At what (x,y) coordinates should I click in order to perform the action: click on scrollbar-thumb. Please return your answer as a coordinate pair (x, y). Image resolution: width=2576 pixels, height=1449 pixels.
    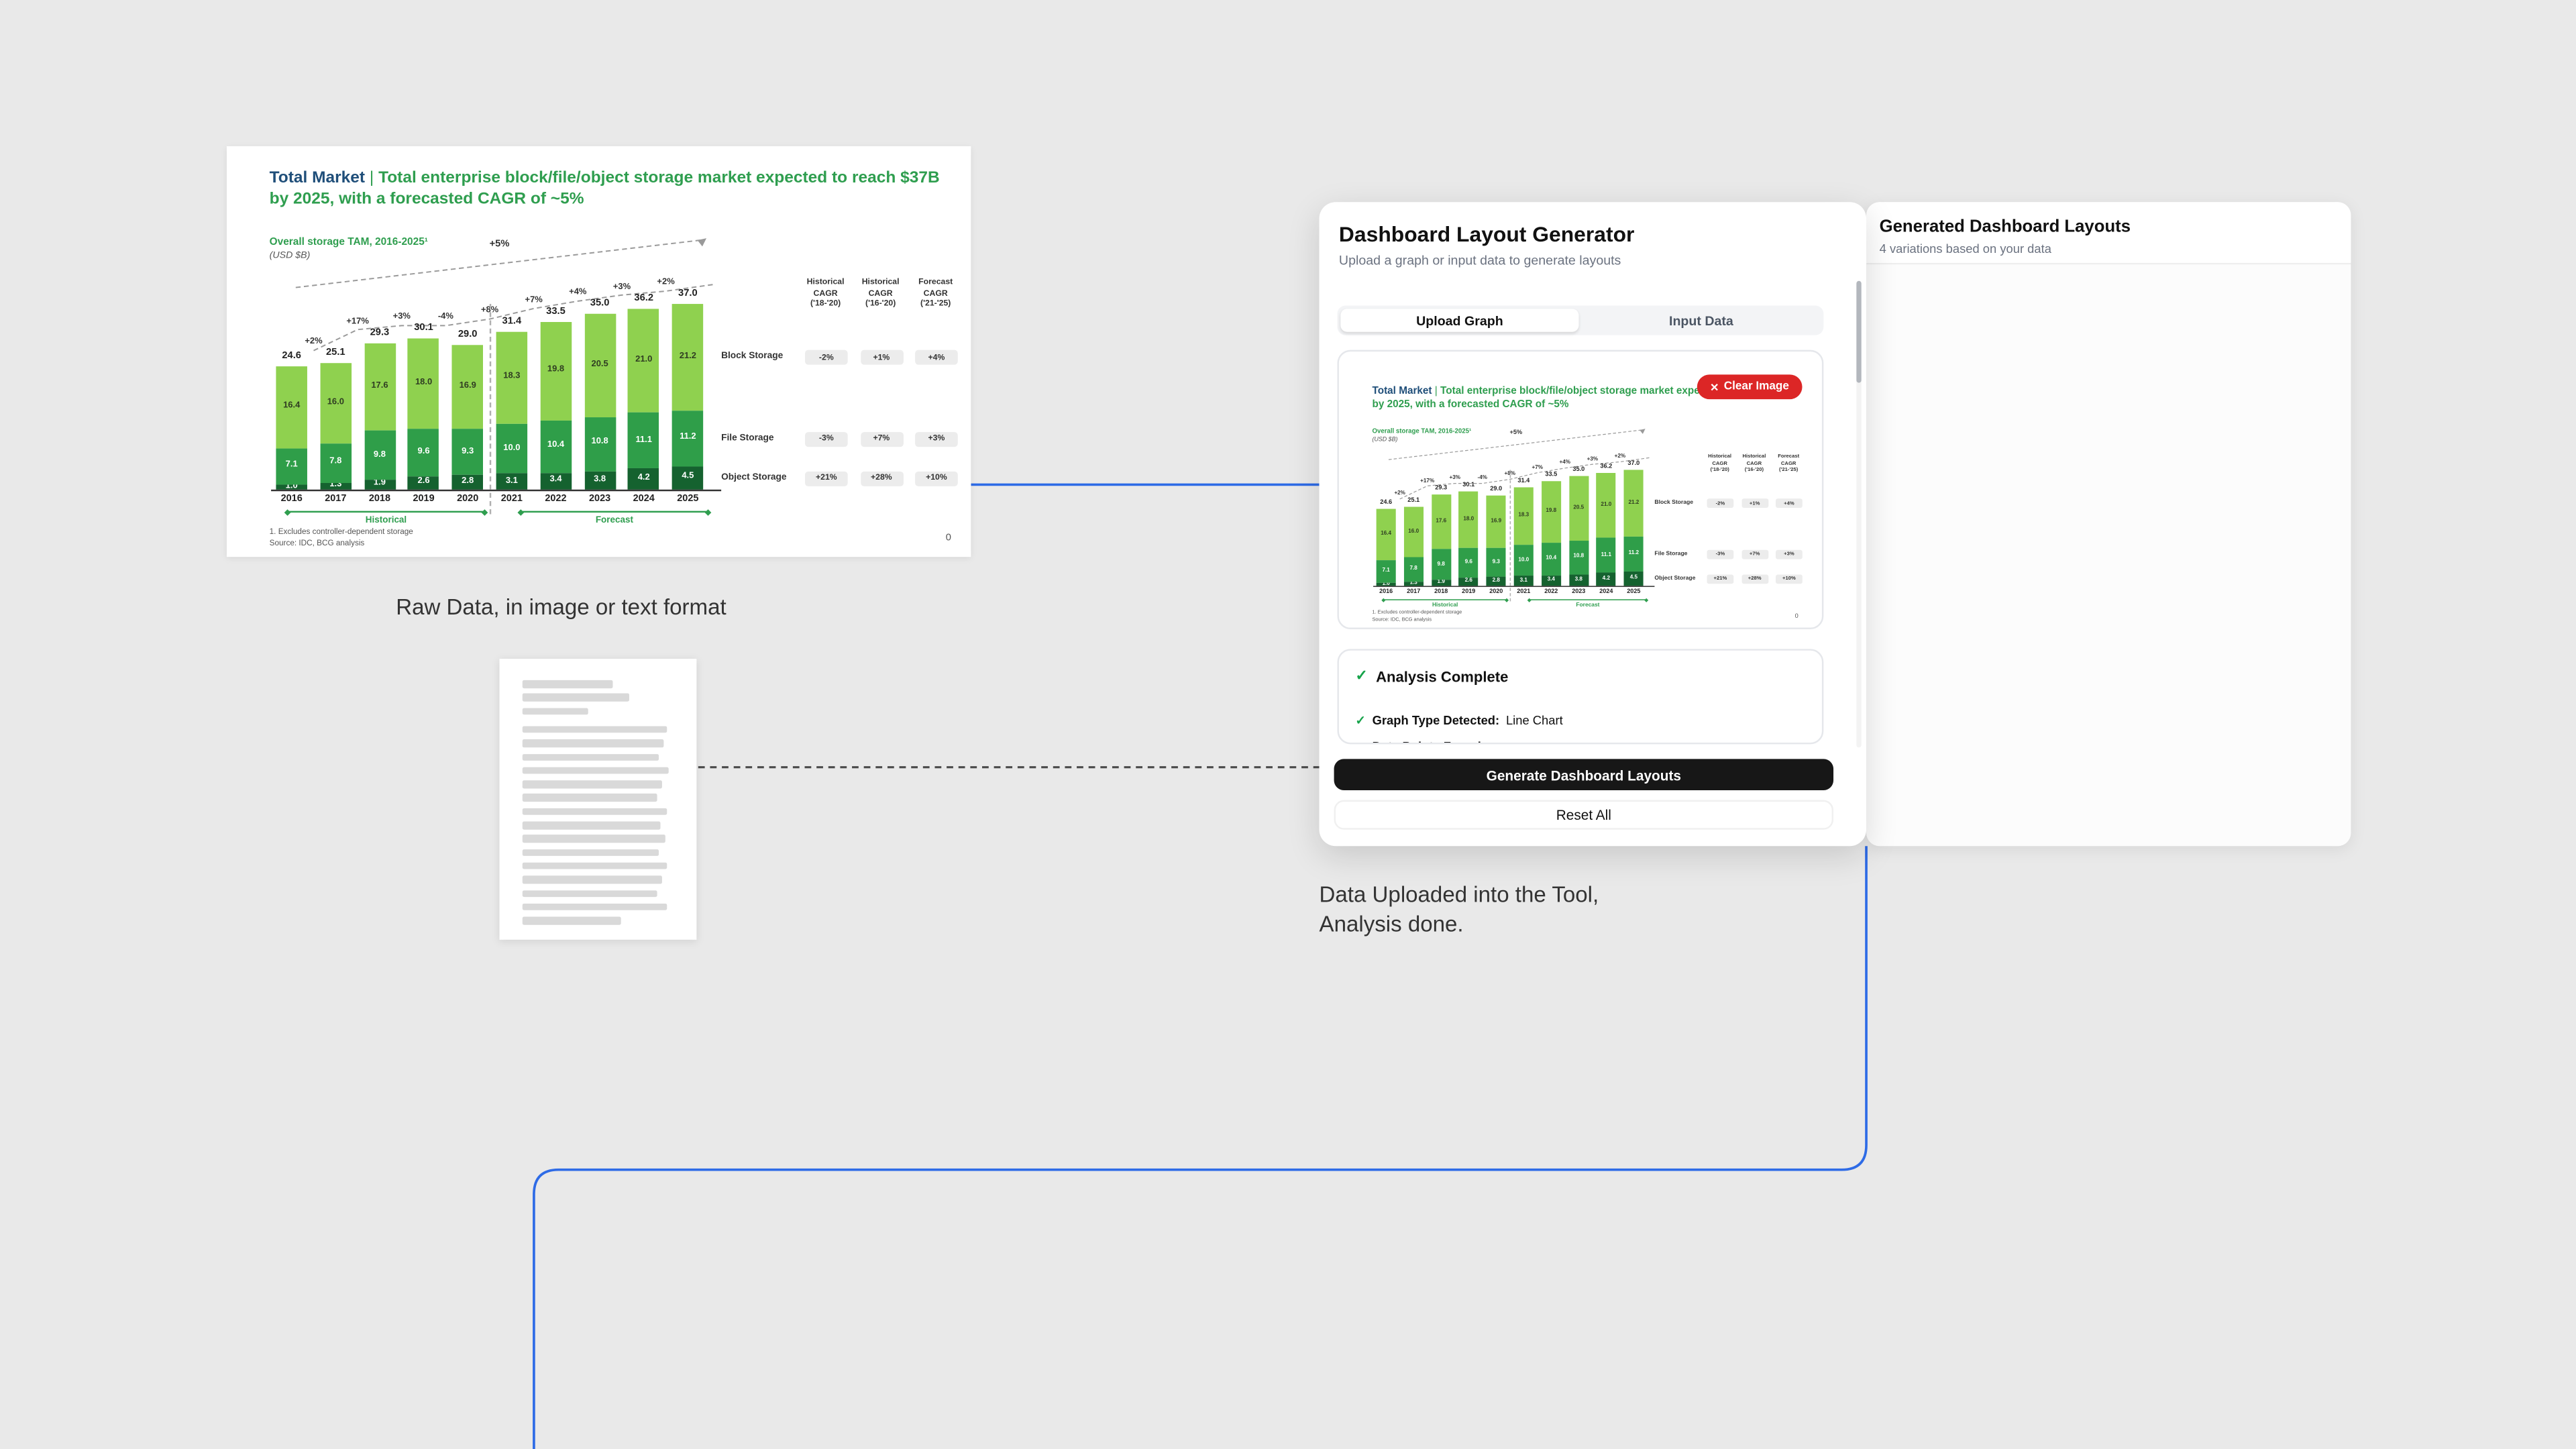
    Looking at the image, I should click on (1859, 331).